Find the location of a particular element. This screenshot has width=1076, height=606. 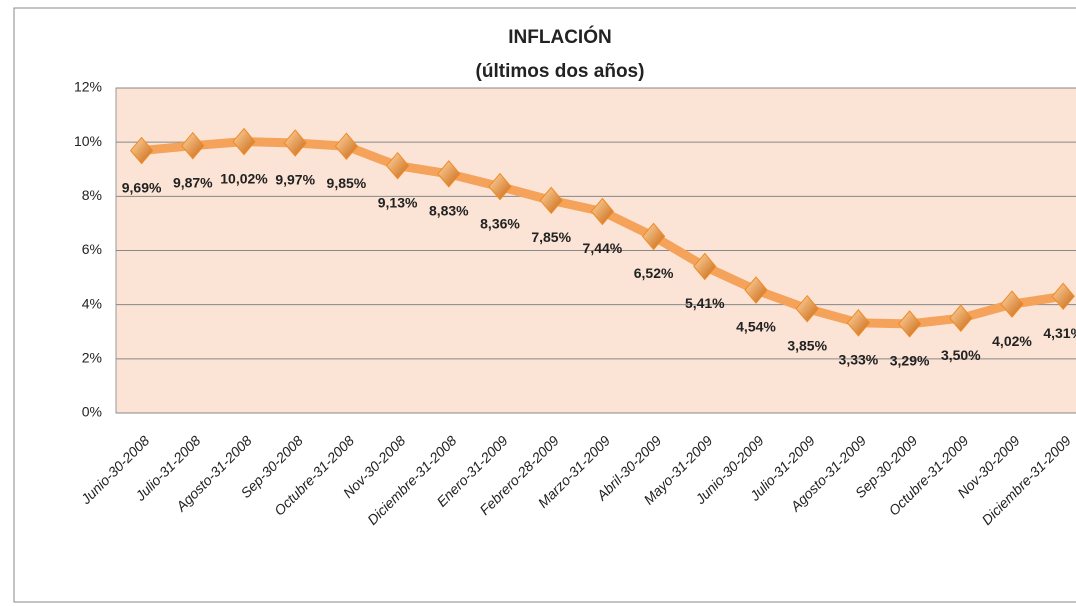

y-tick-label: 6% is located at coordinates (92, 249).